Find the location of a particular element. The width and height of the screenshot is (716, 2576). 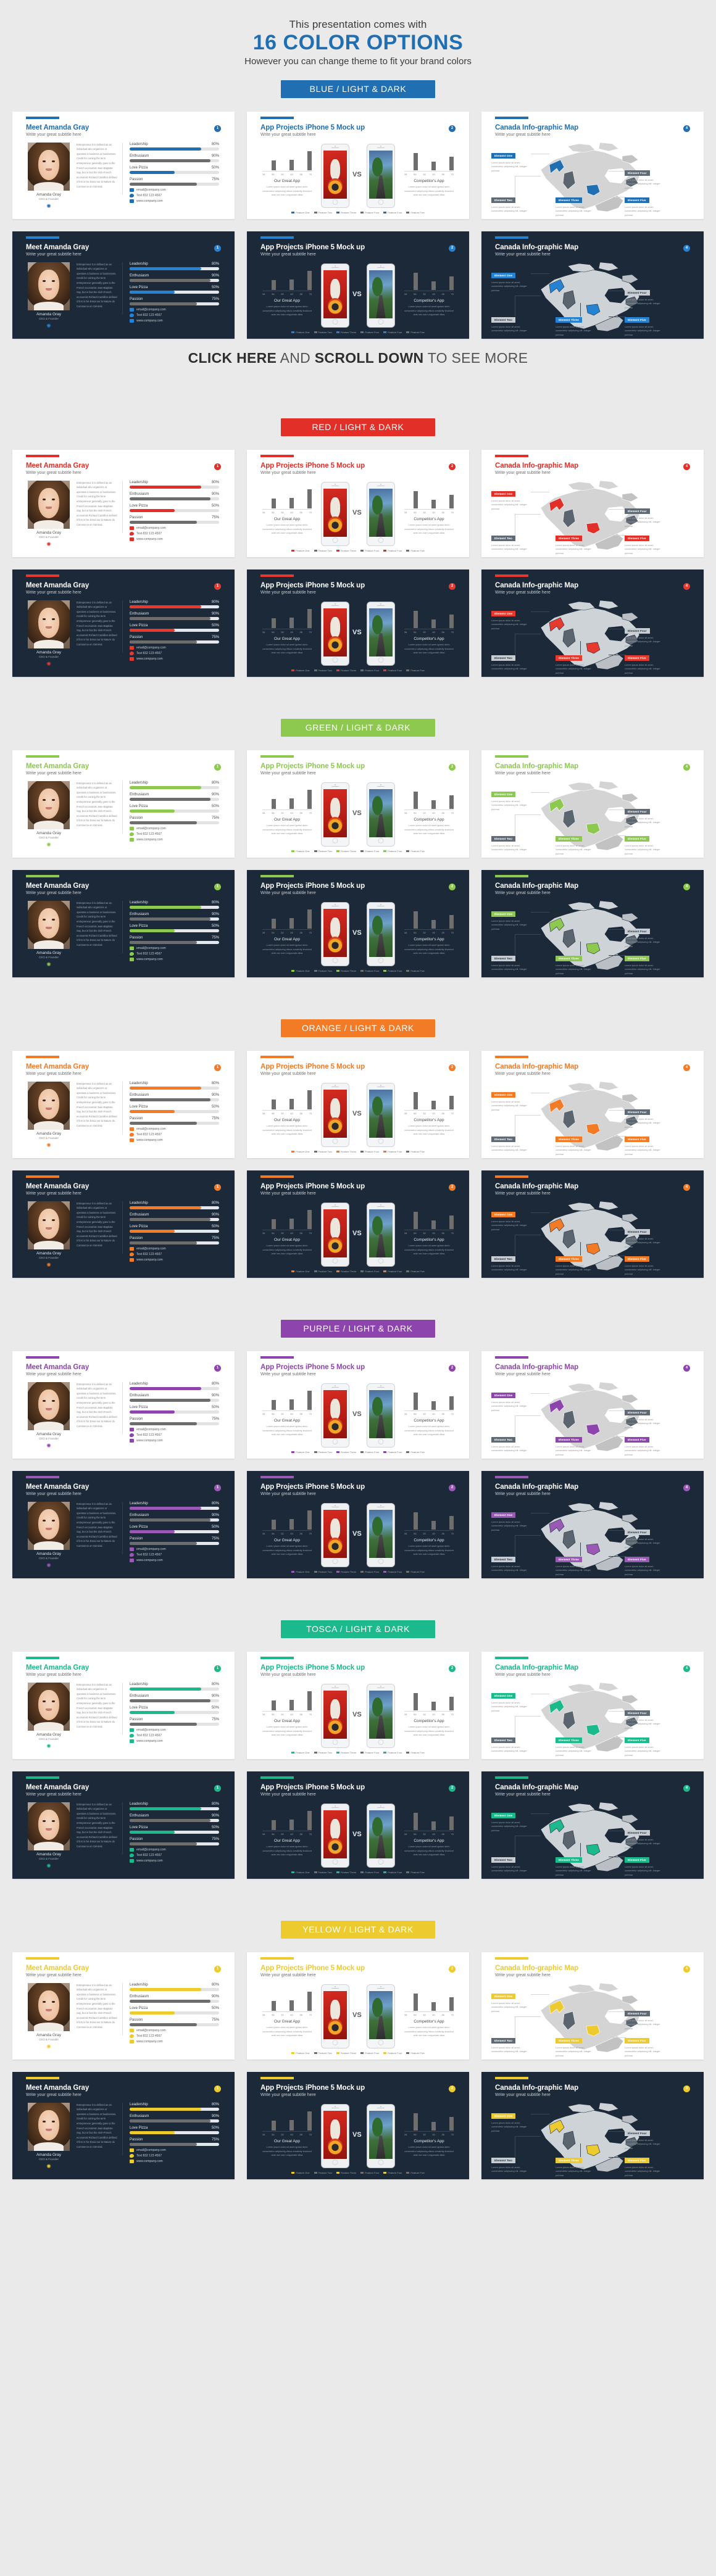

band-button-tosca: TOSCA / LIGHT & DARK is located at coordinates (358, 1629).